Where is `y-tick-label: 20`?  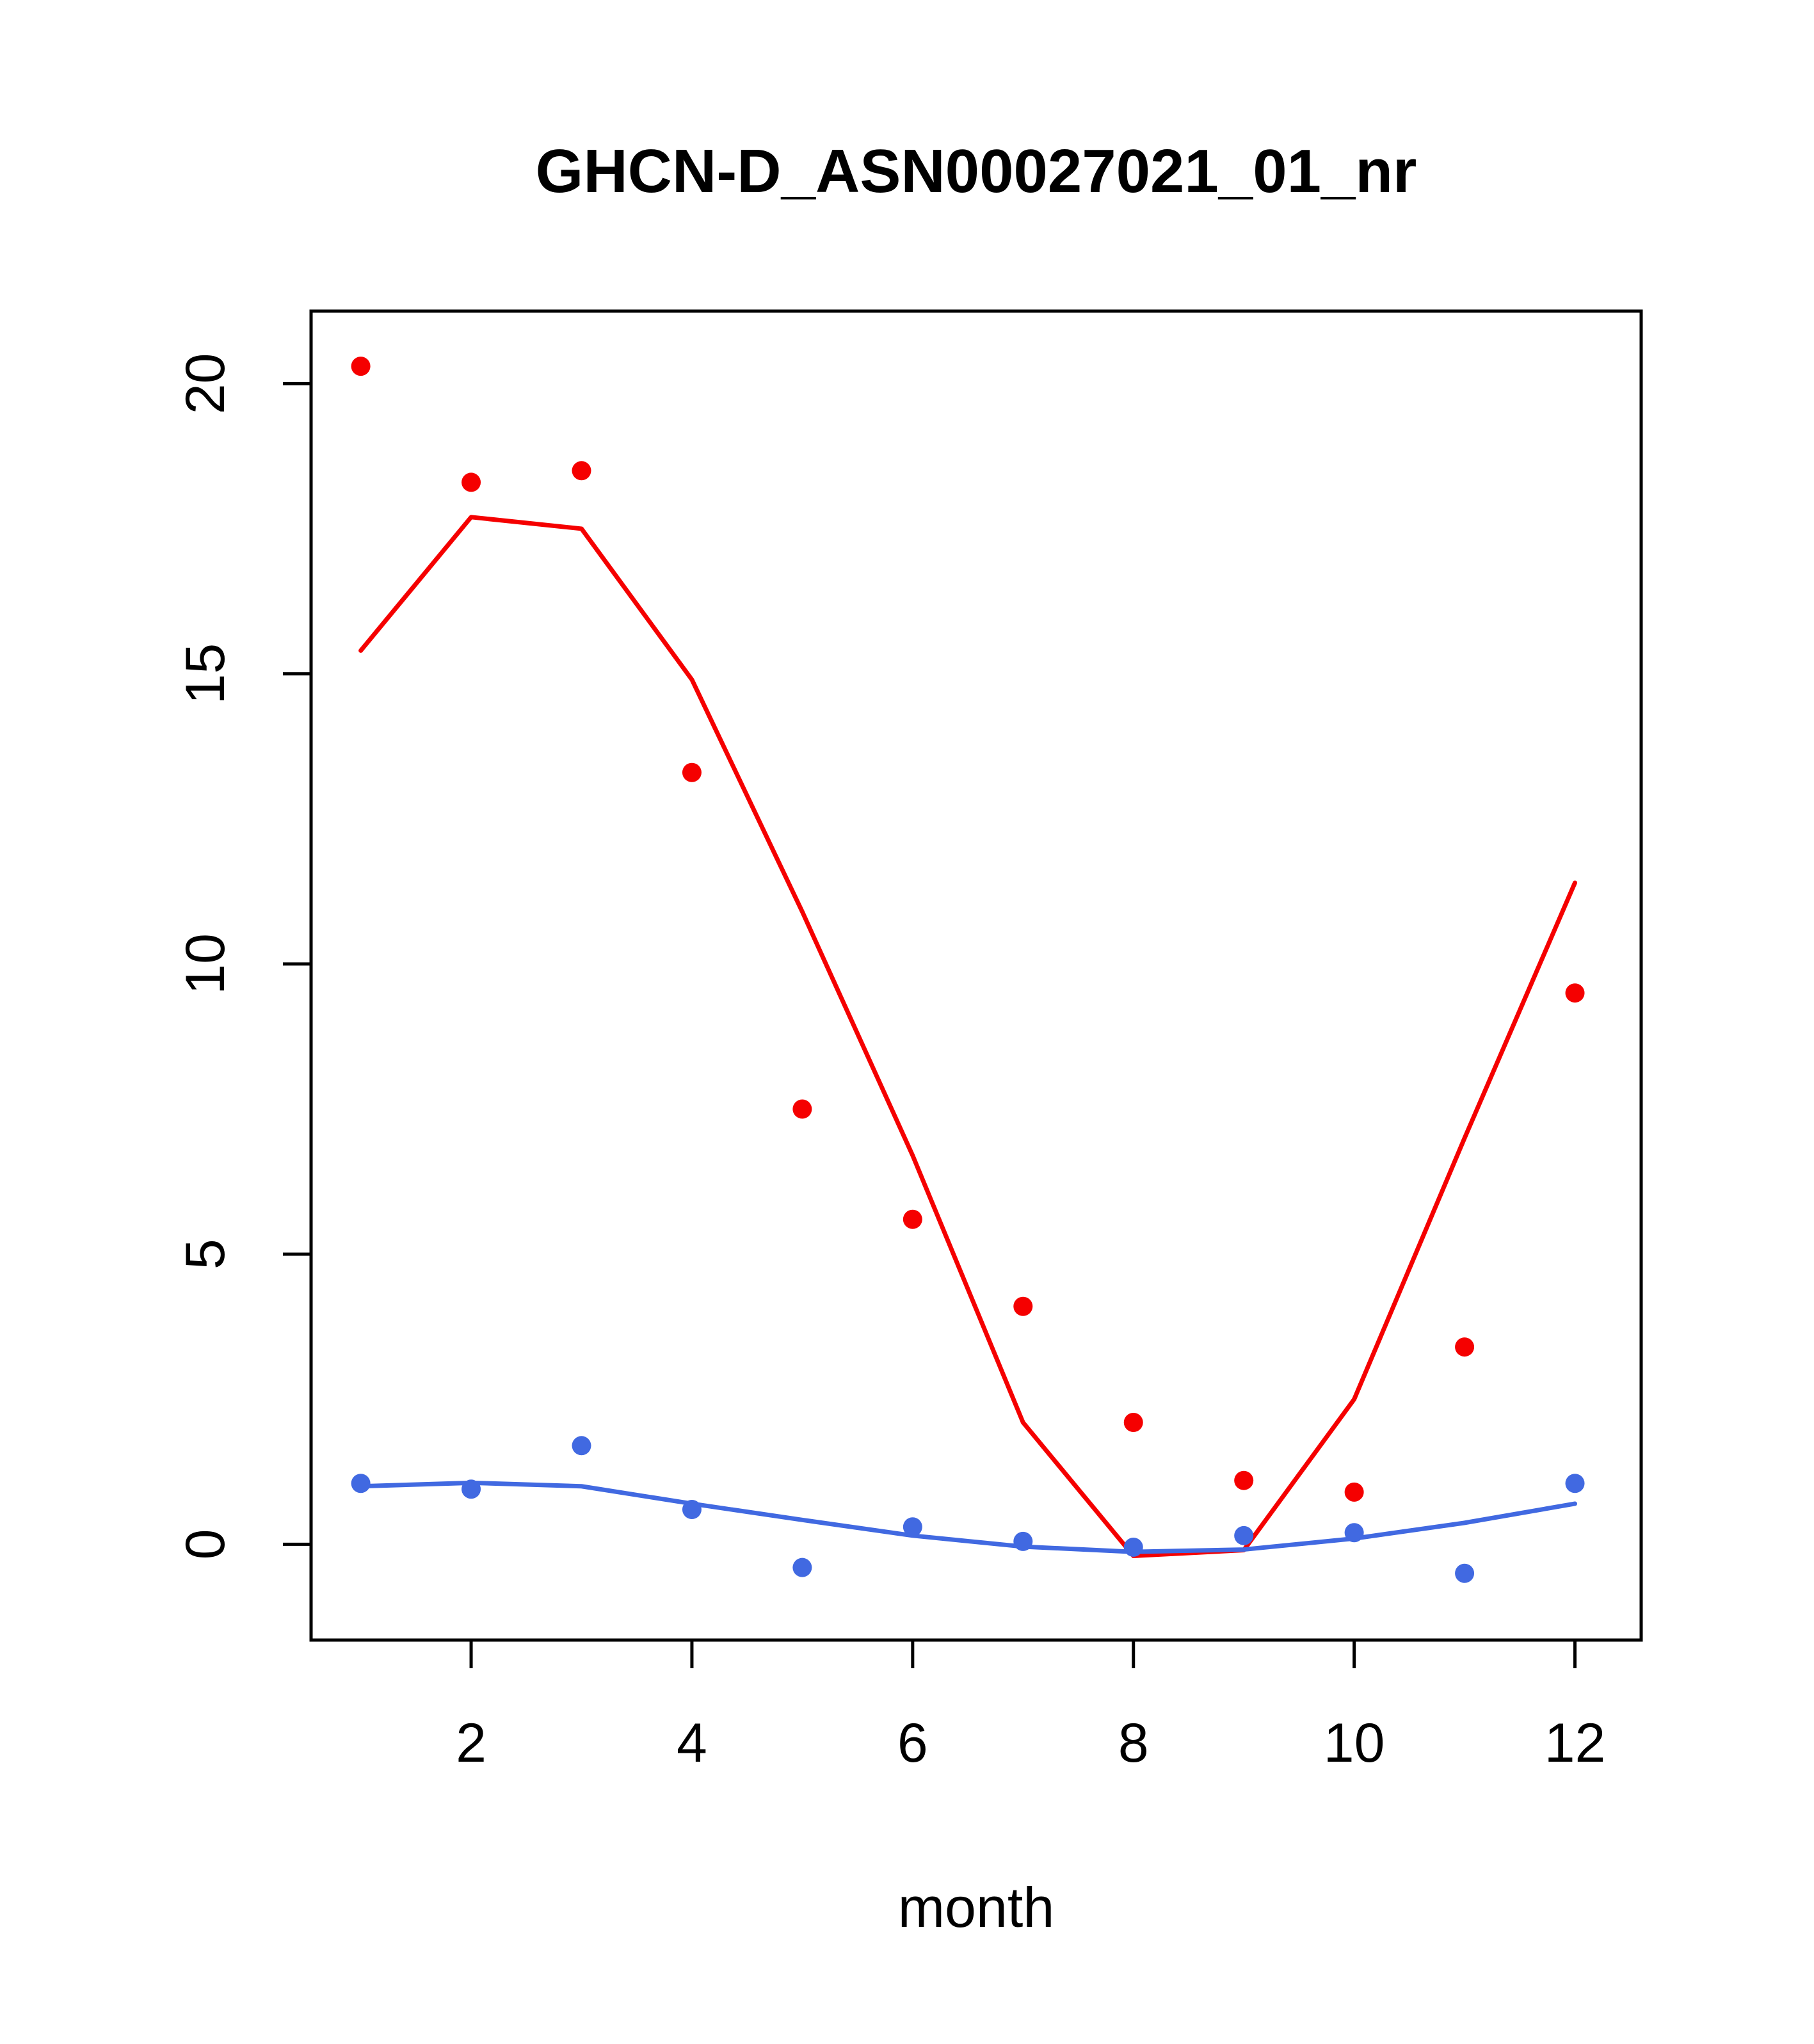
y-tick-label: 20 is located at coordinates (205, 383).